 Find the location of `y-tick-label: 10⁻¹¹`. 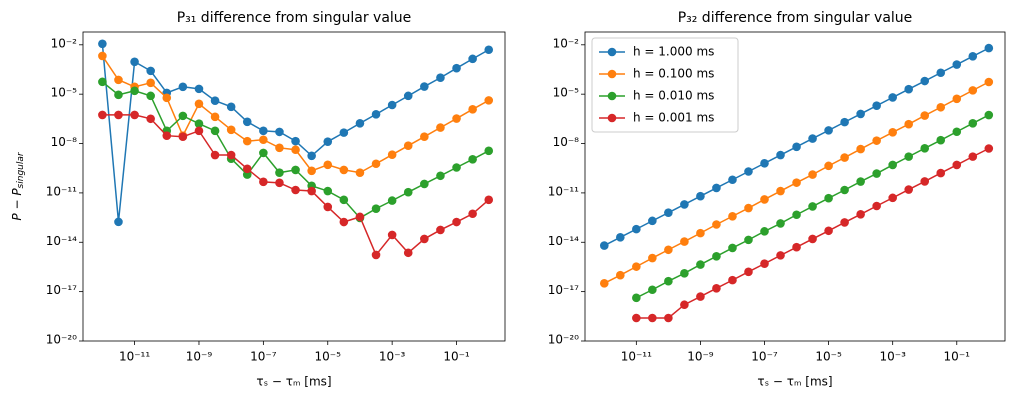

y-tick-label: 10⁻¹¹ is located at coordinates (61, 191).